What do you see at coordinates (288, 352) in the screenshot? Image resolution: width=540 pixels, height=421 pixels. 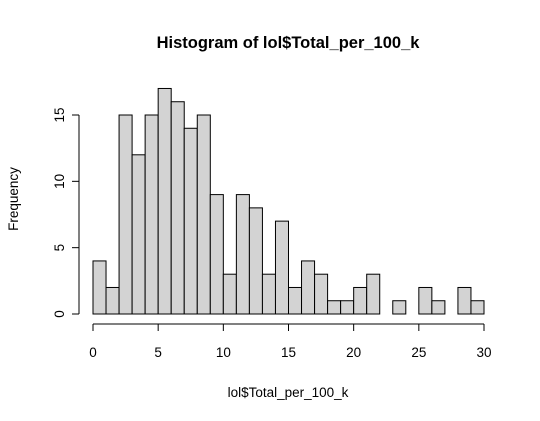 I see `x-tick-label: 15` at bounding box center [288, 352].